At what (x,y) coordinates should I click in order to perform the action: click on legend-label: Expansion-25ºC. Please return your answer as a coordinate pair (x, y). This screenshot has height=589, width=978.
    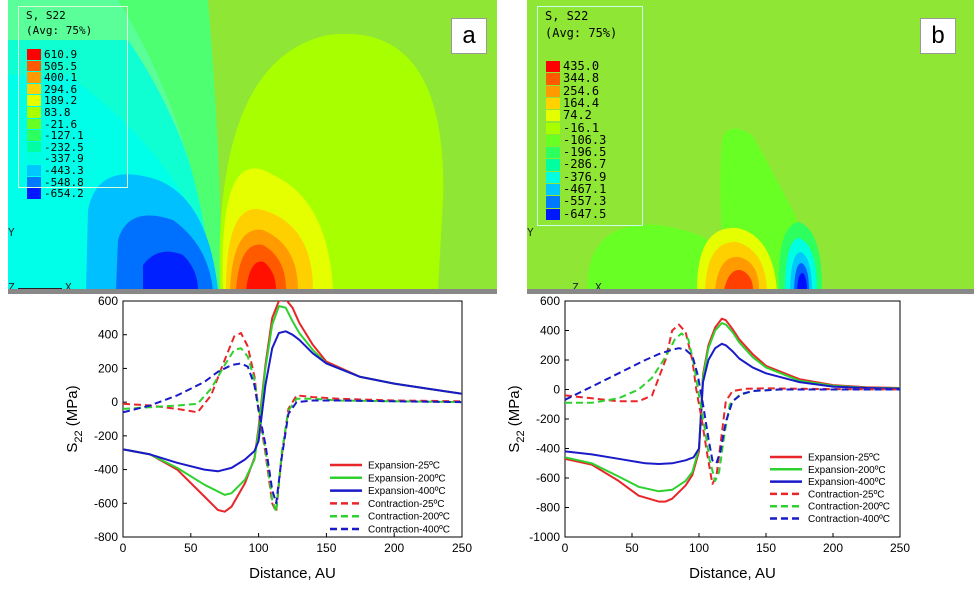
    Looking at the image, I should click on (844, 458).